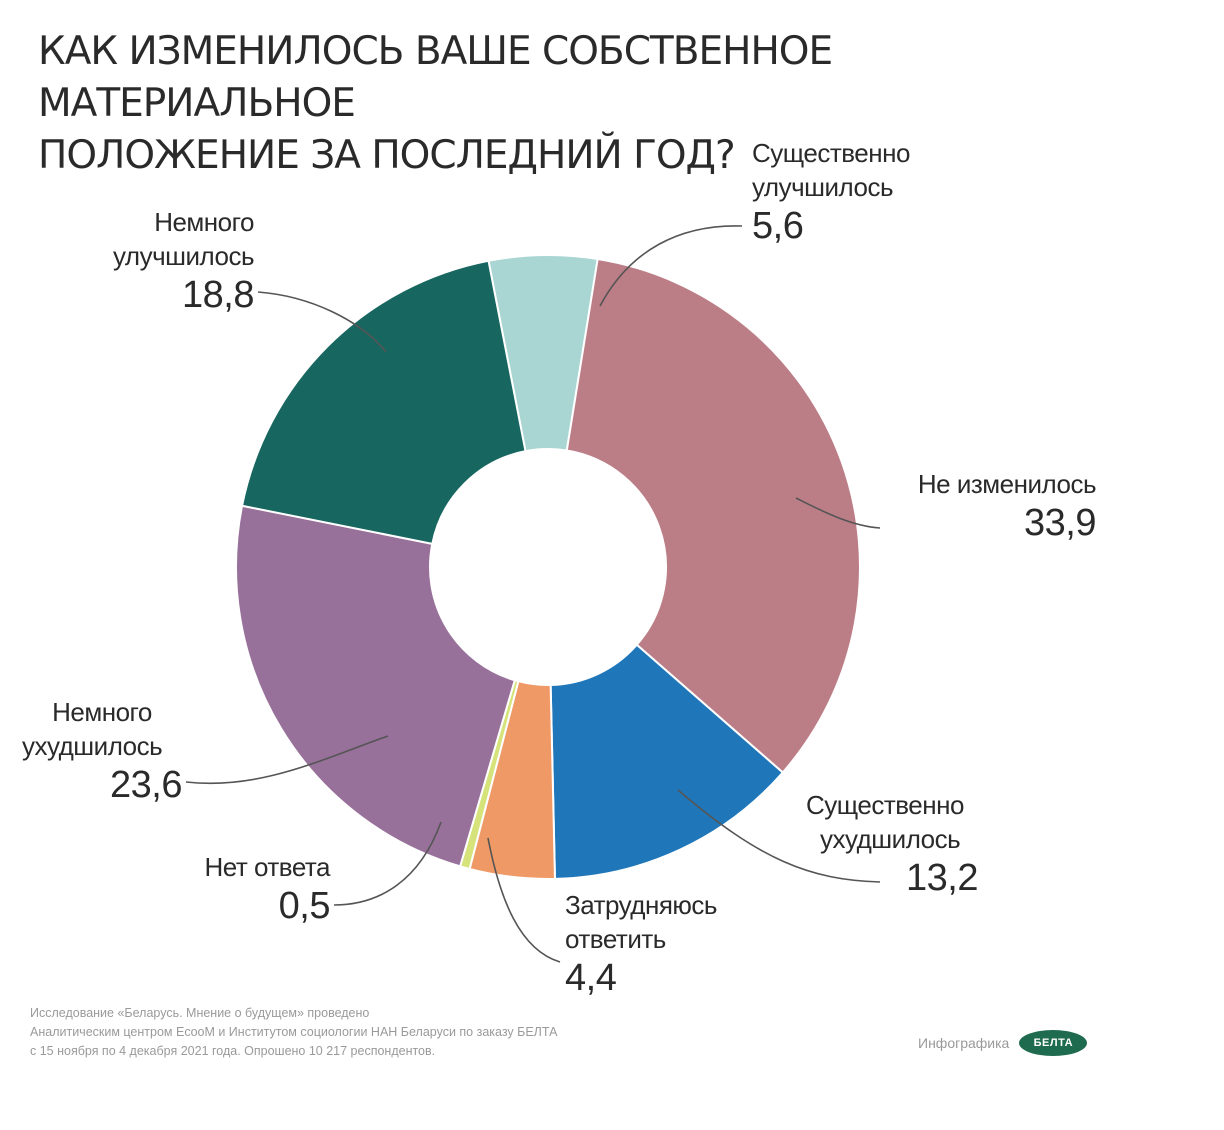  What do you see at coordinates (615, 939) in the screenshot?
I see `label-text: ответить` at bounding box center [615, 939].